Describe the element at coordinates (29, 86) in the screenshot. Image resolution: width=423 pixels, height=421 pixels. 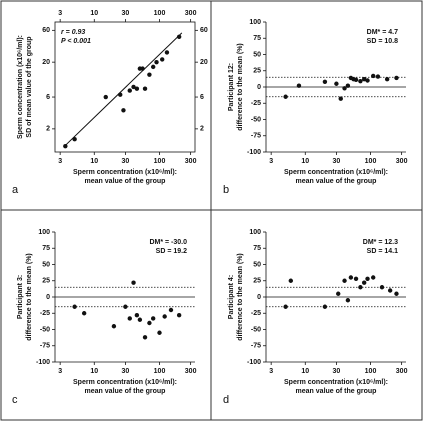
I see `y-axis-label: SD of mean value of the group` at that location.